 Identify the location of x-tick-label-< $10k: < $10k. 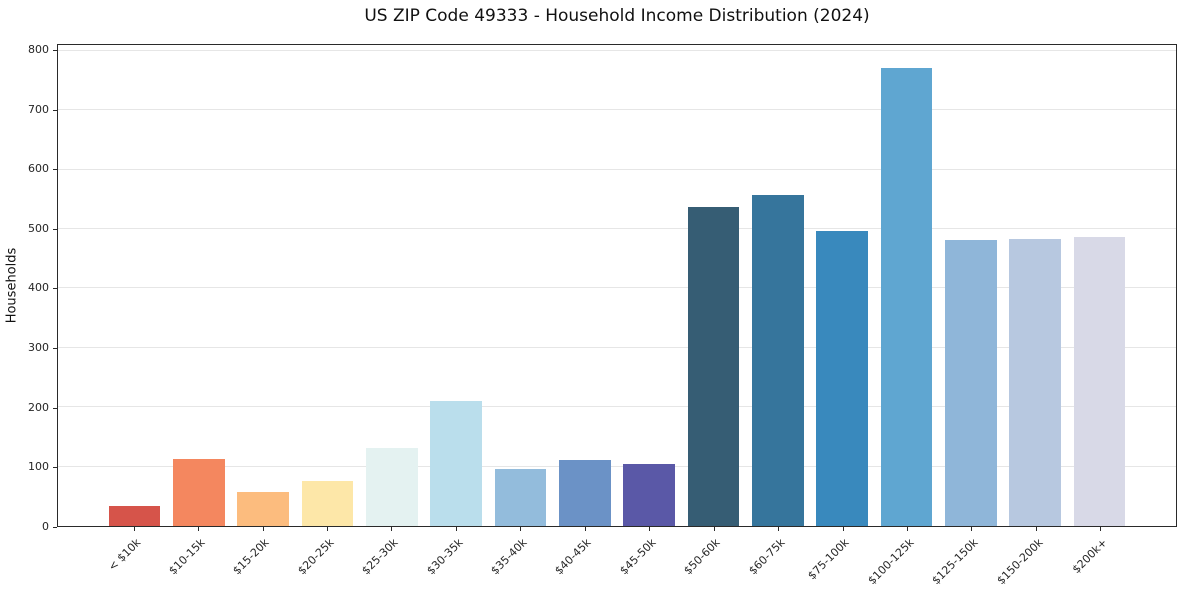
(124, 555).